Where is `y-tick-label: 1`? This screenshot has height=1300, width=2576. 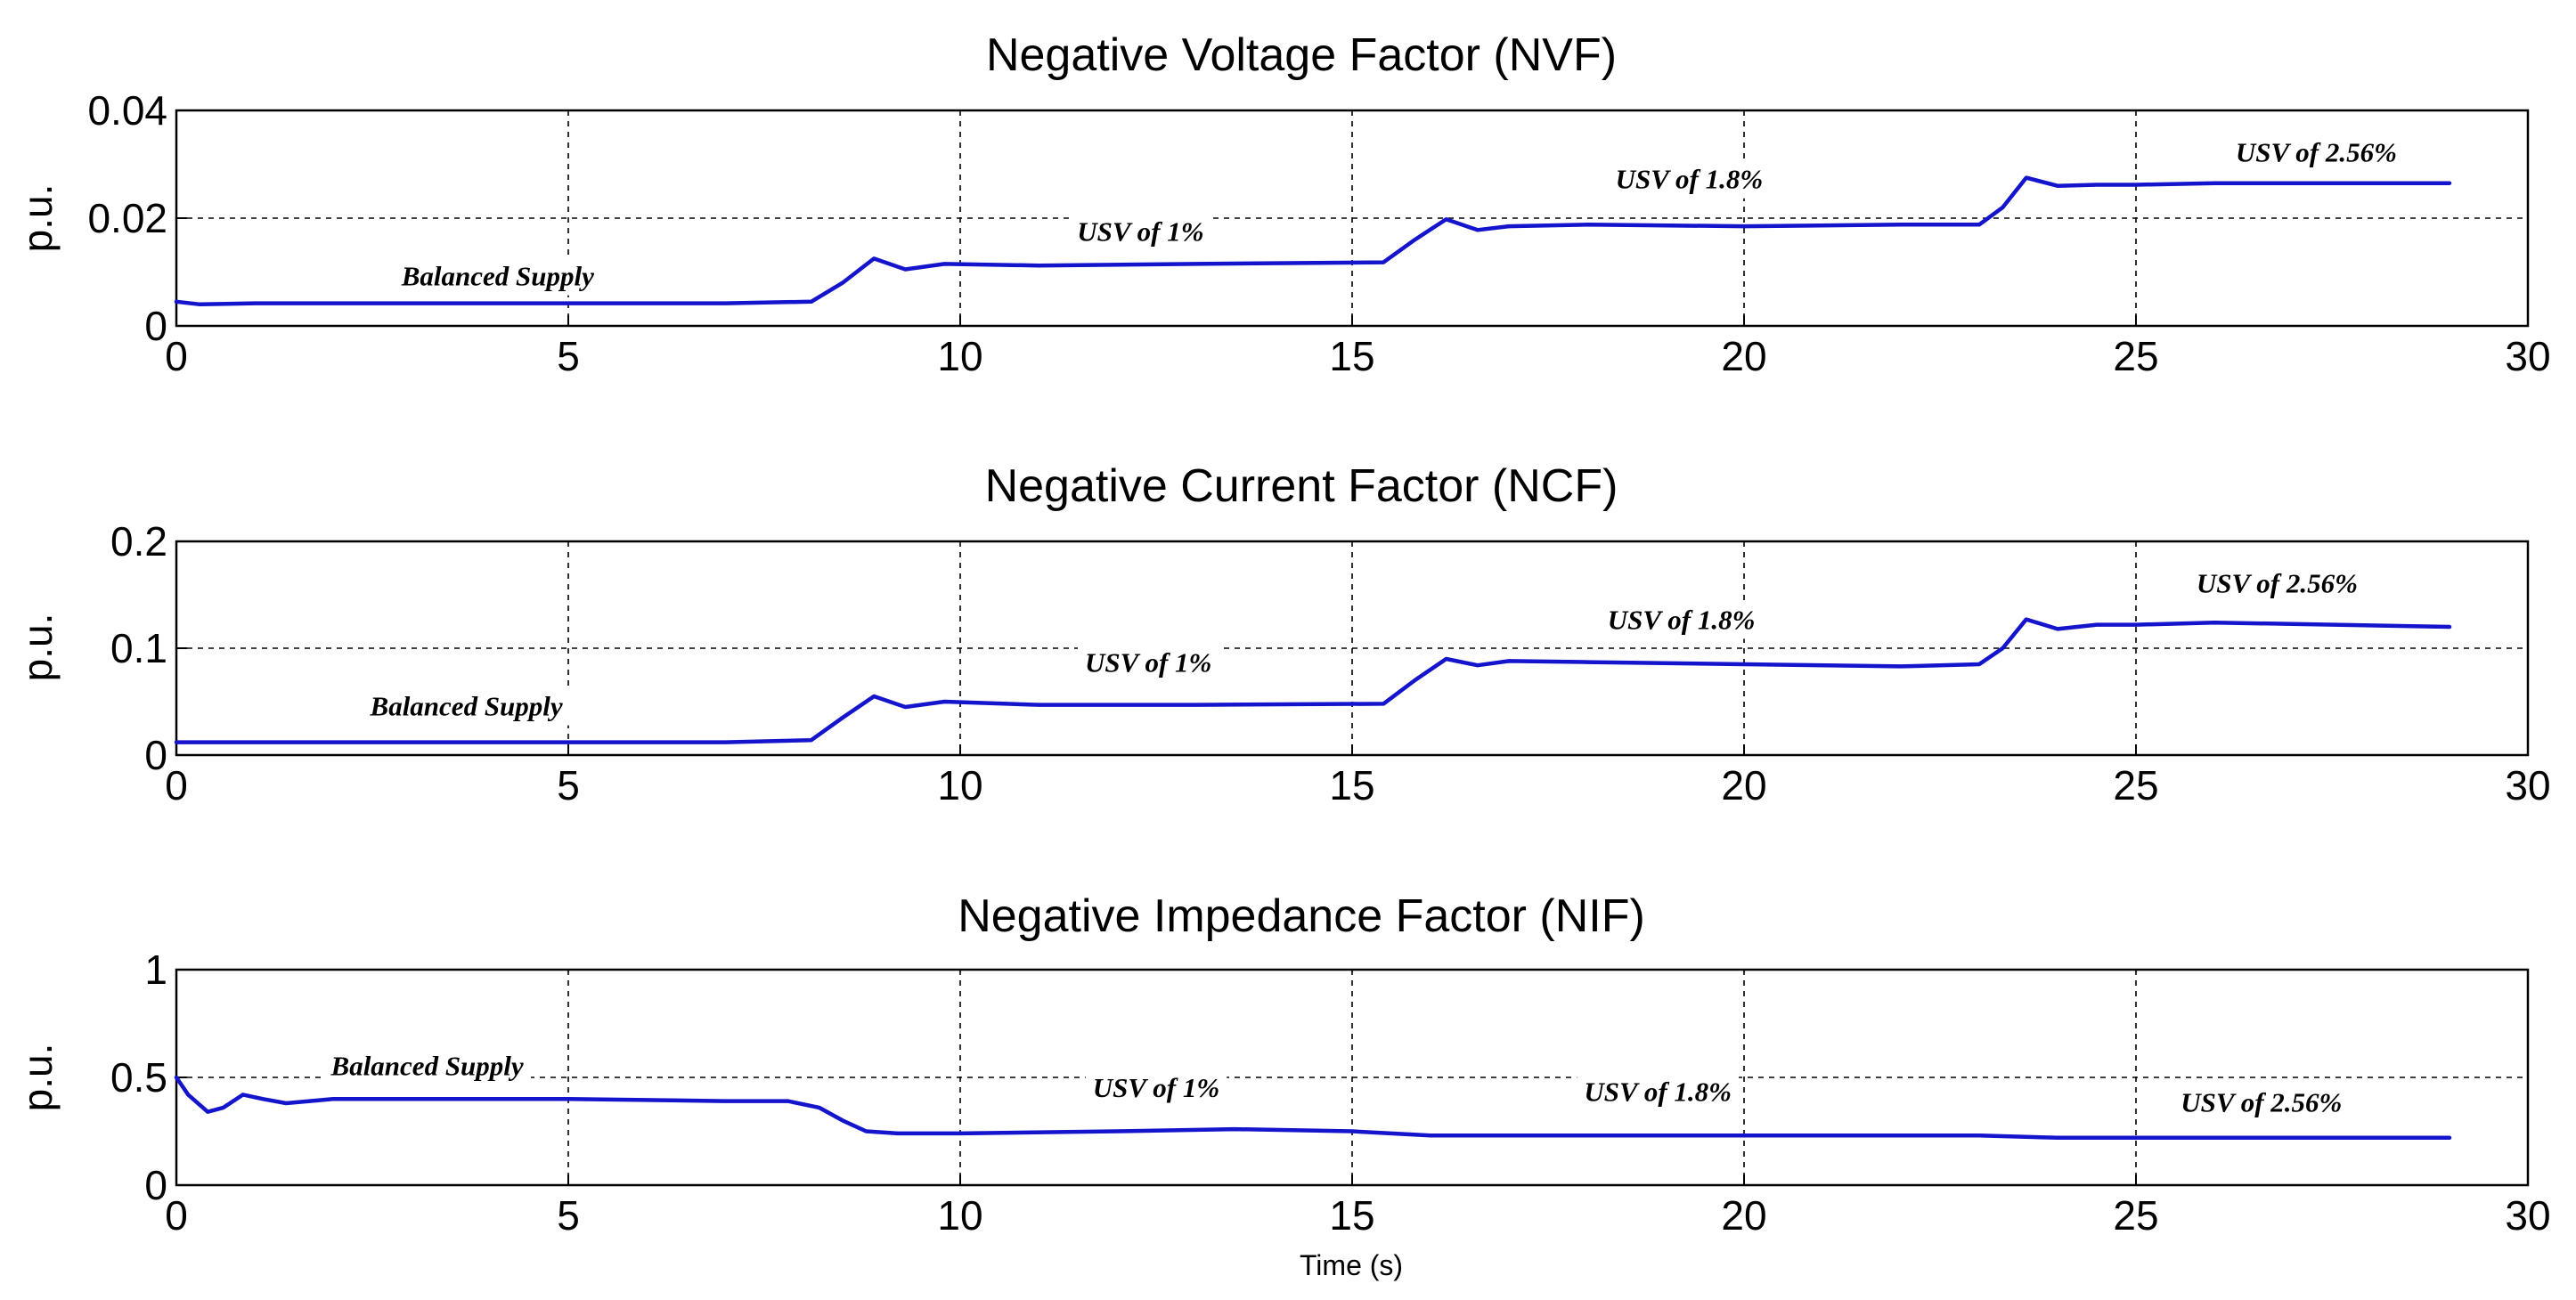 y-tick-label: 1 is located at coordinates (156, 970).